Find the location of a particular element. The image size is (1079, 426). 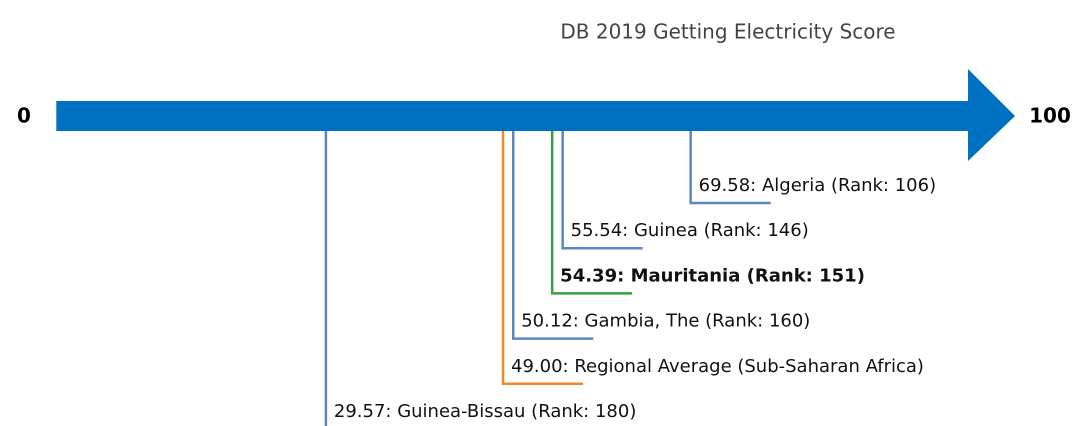

marker-label: 50.12: Gambia, The (Rank: 160) is located at coordinates (665, 321).